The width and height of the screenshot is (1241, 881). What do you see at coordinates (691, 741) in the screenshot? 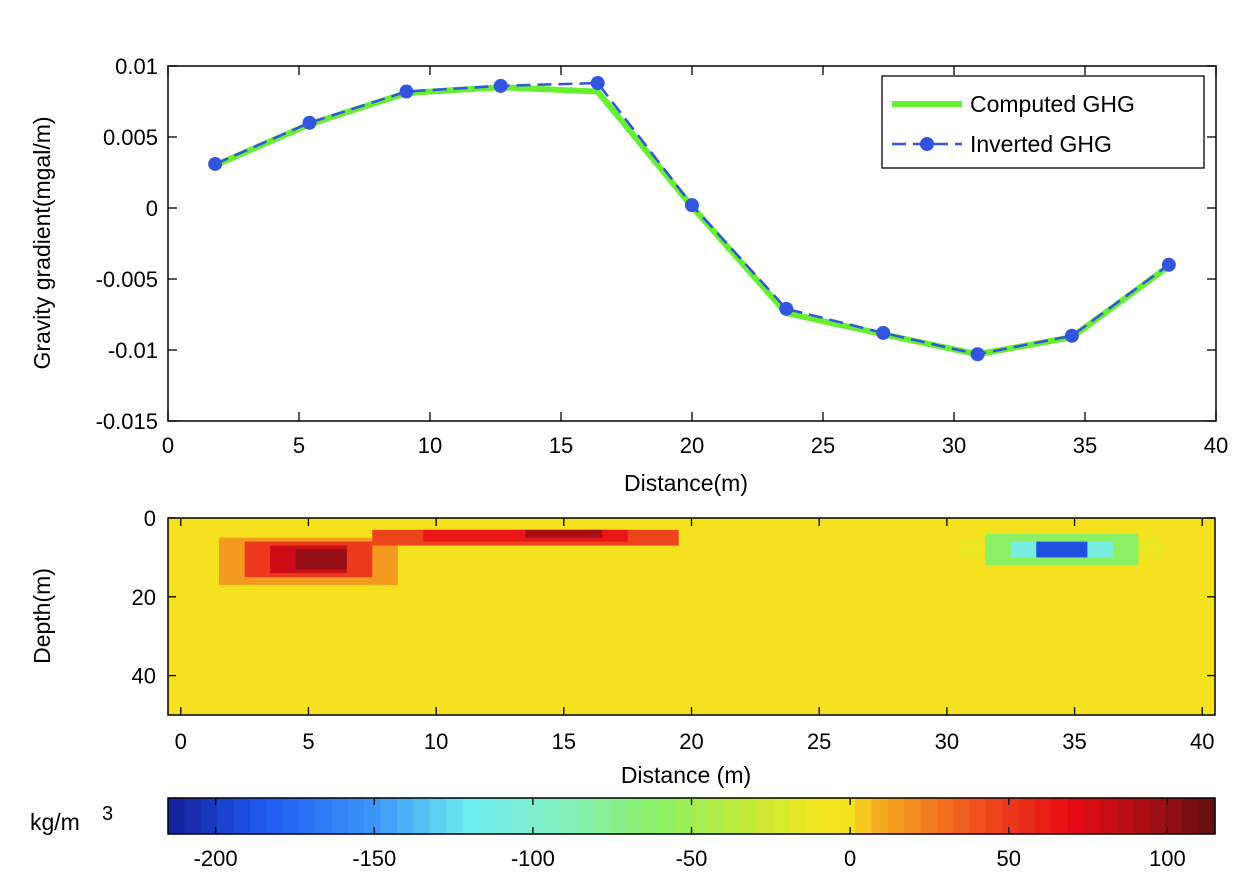
I see `x-tick-label: 20` at bounding box center [691, 741].